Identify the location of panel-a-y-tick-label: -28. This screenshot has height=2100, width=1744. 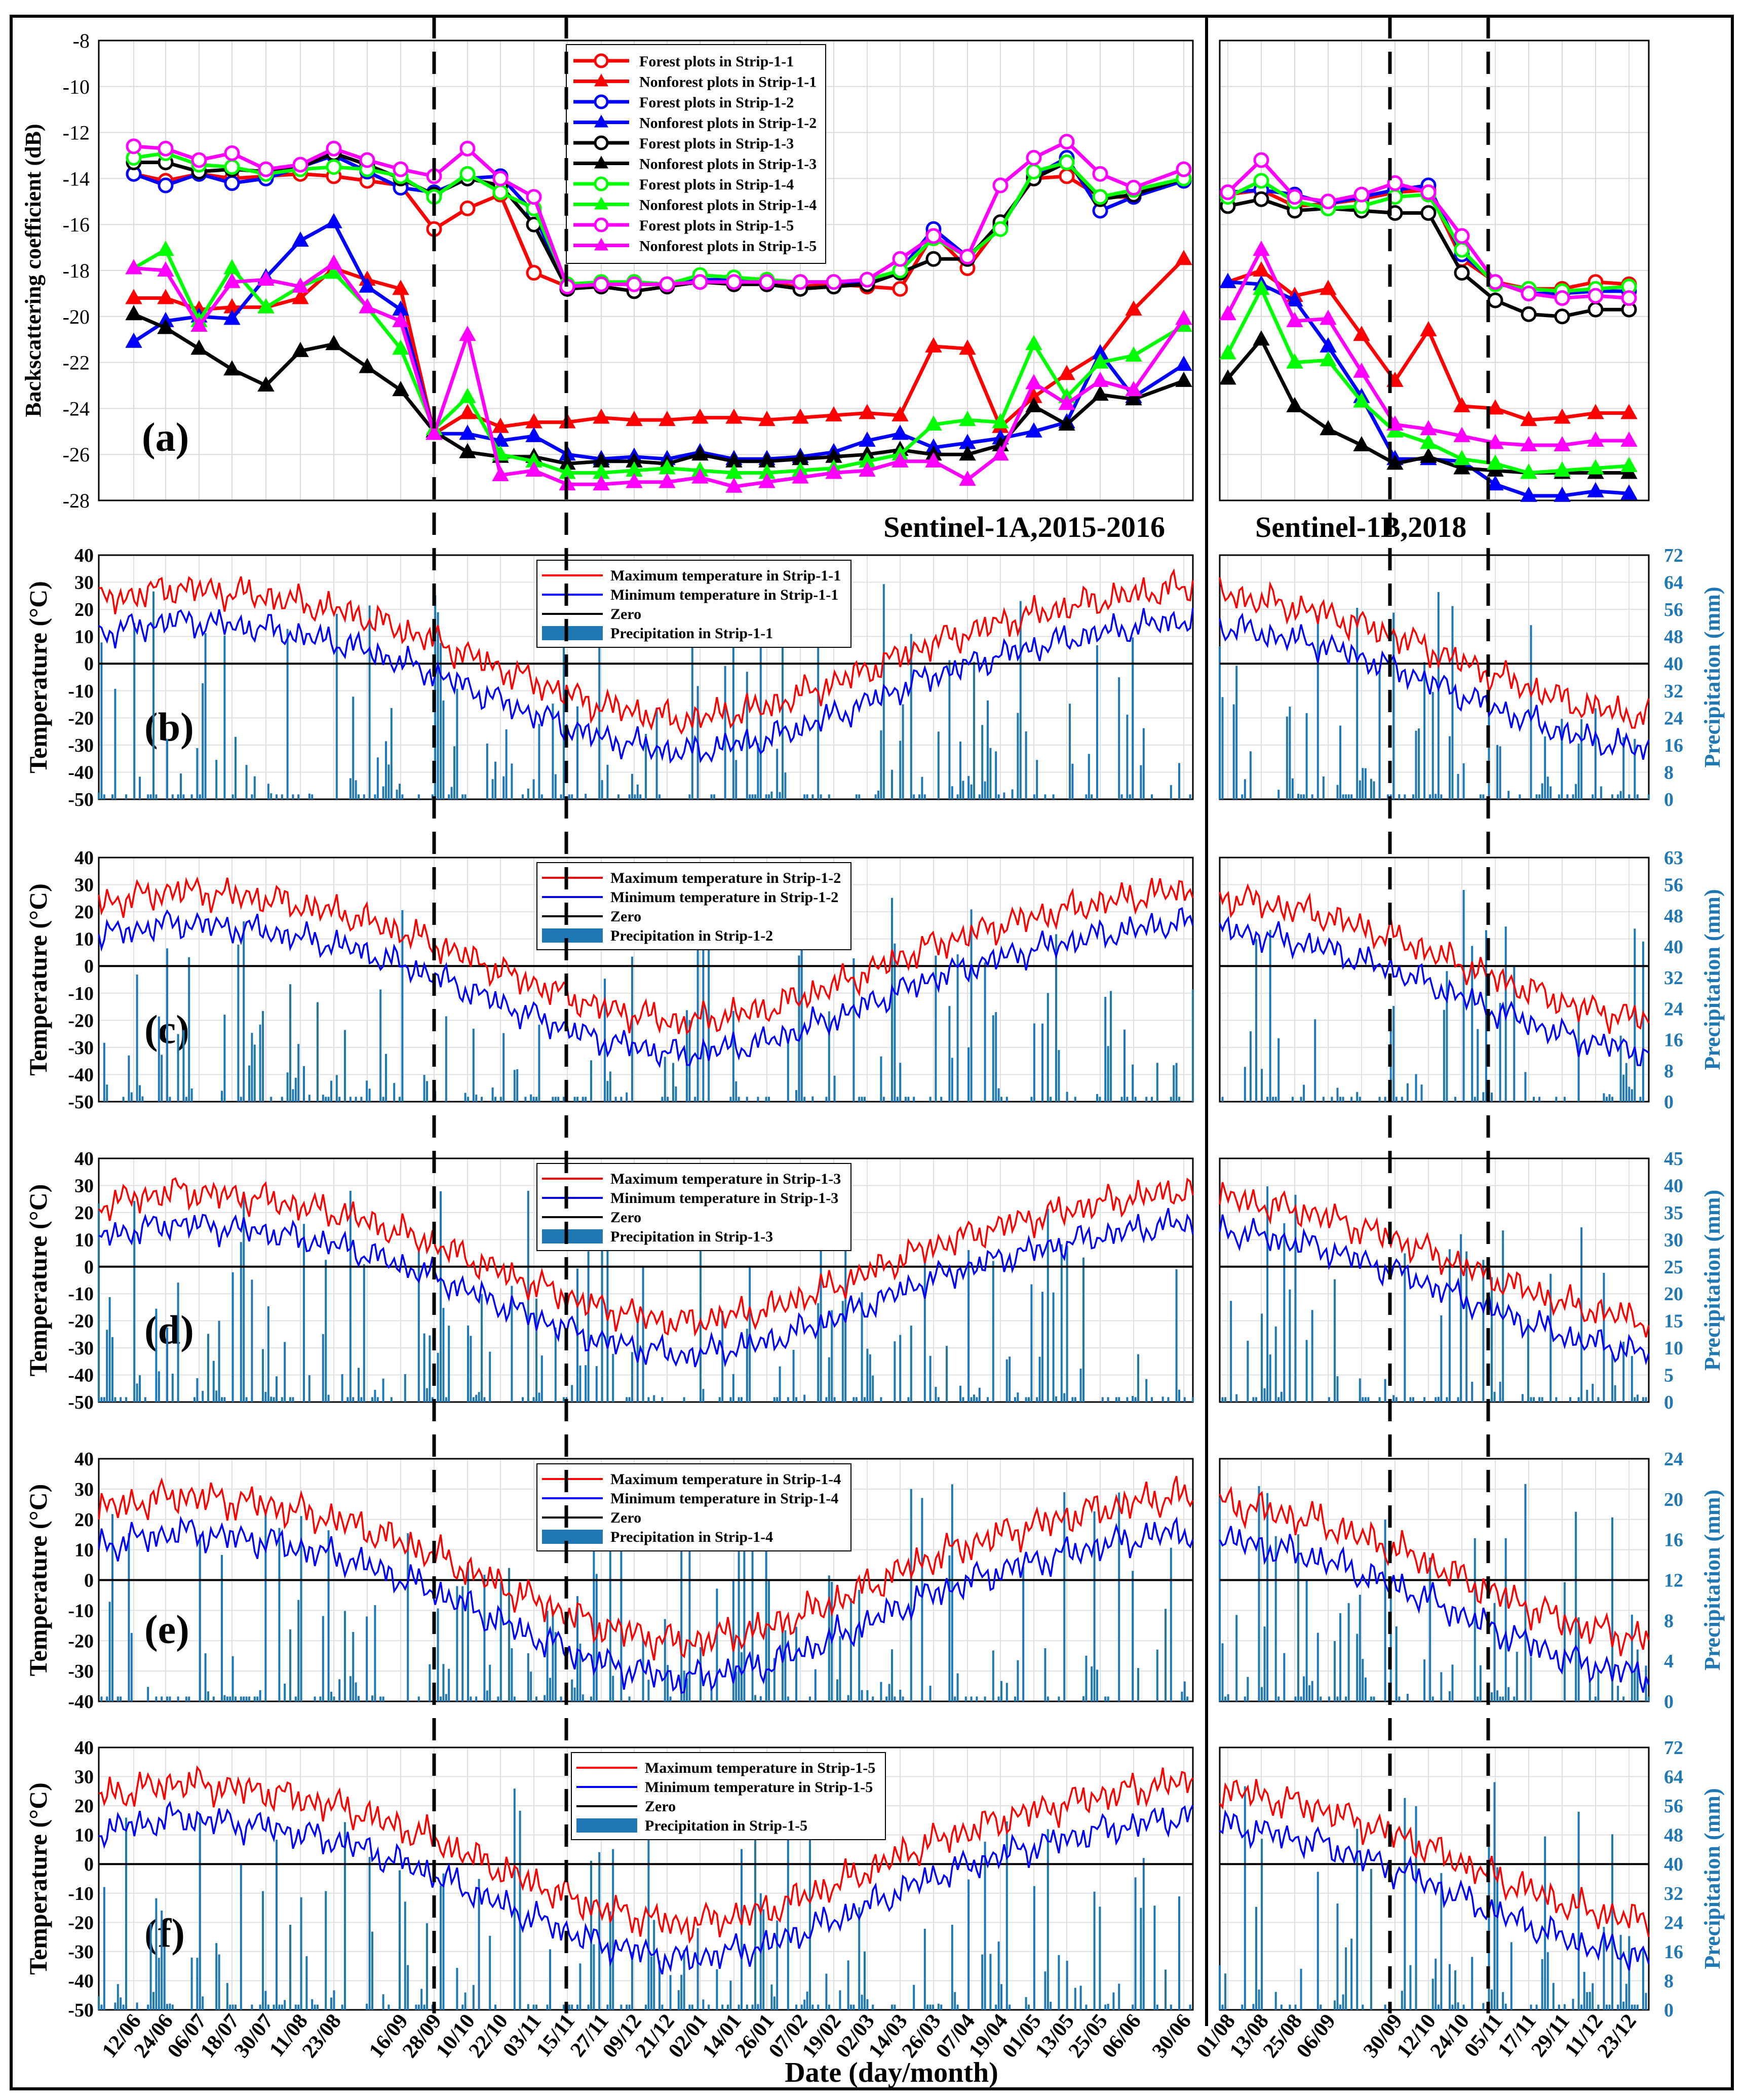
(76, 500).